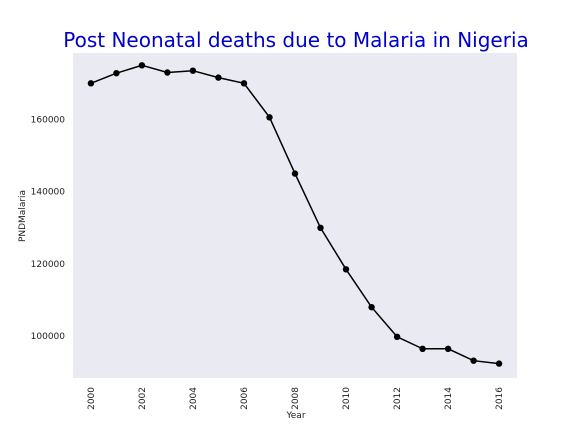 The height and width of the screenshot is (432, 576). What do you see at coordinates (48, 337) in the screenshot?
I see `y-tick-label: 100000` at bounding box center [48, 337].